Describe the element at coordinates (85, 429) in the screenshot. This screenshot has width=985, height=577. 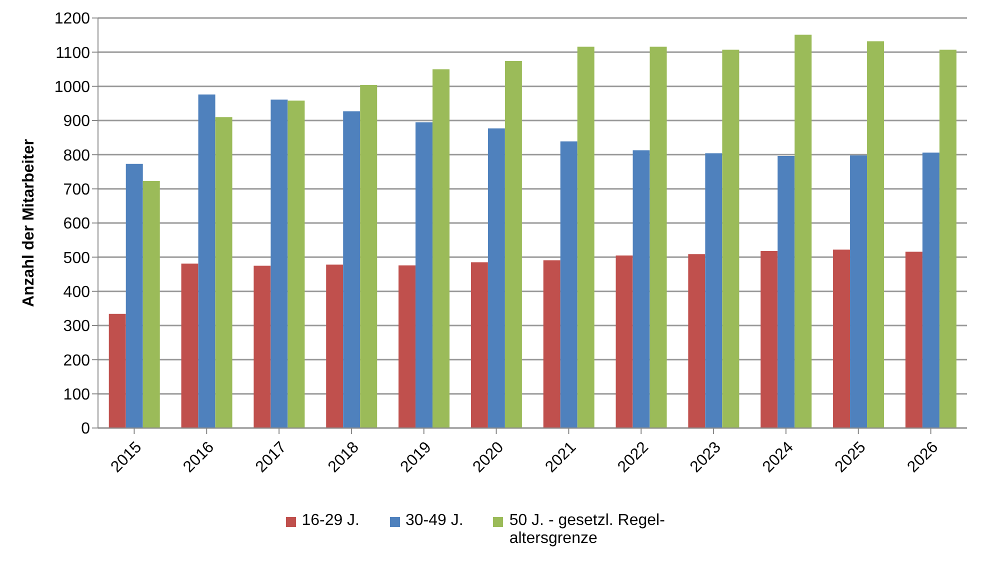
I see `y-tick-label: 0` at that location.